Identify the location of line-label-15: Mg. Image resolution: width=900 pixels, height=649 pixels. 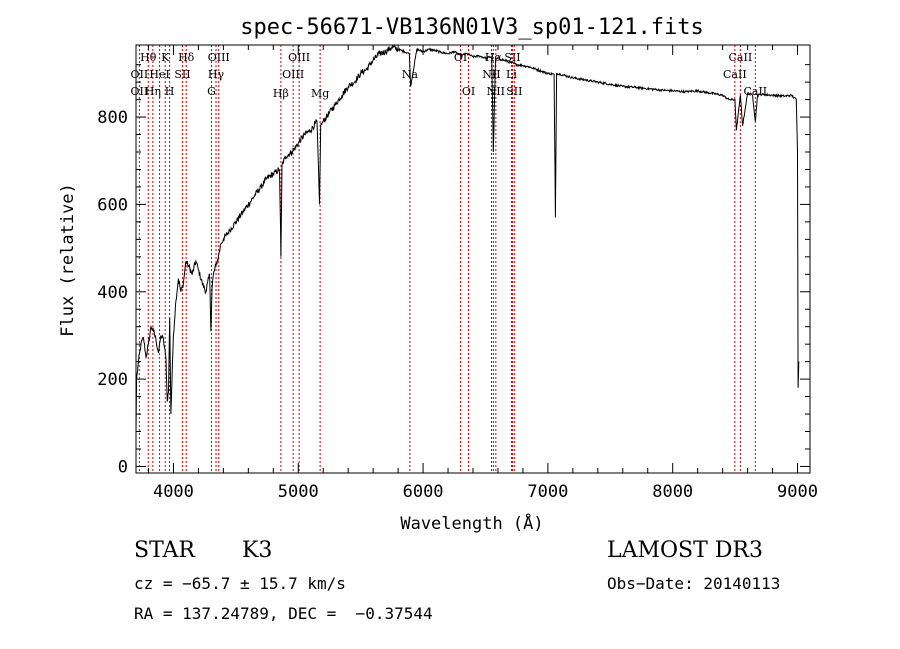
(320, 93).